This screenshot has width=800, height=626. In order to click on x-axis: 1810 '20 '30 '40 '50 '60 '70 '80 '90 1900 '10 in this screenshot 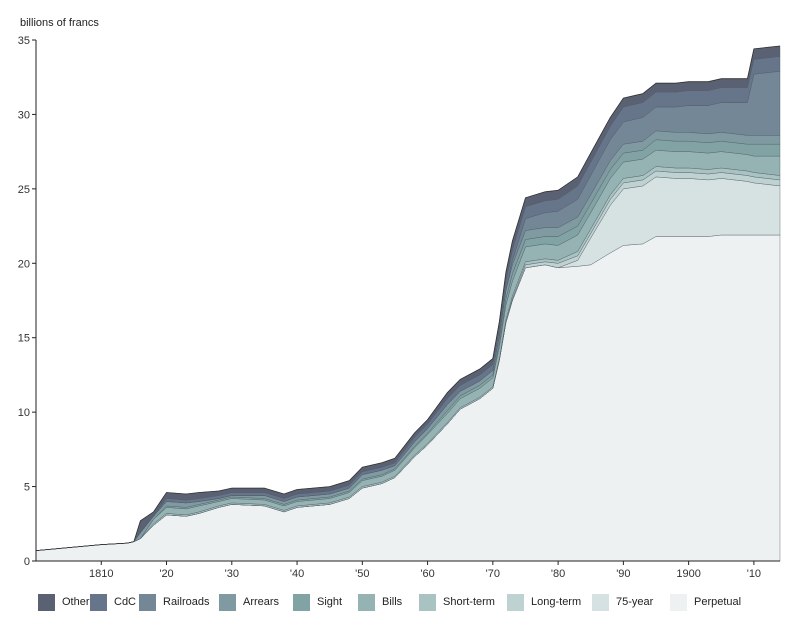, I will do `click(408, 570)`.